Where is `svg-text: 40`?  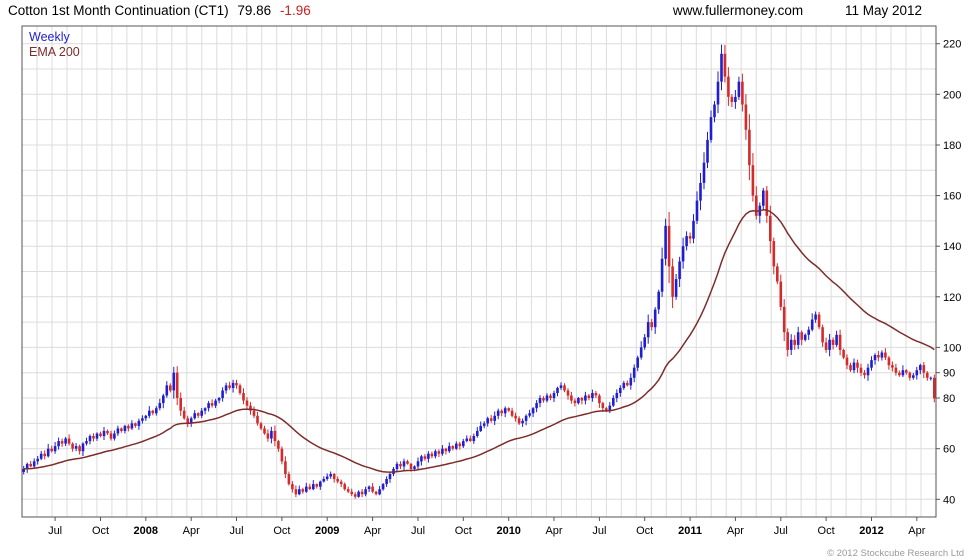
svg-text: 40 is located at coordinates (949, 500).